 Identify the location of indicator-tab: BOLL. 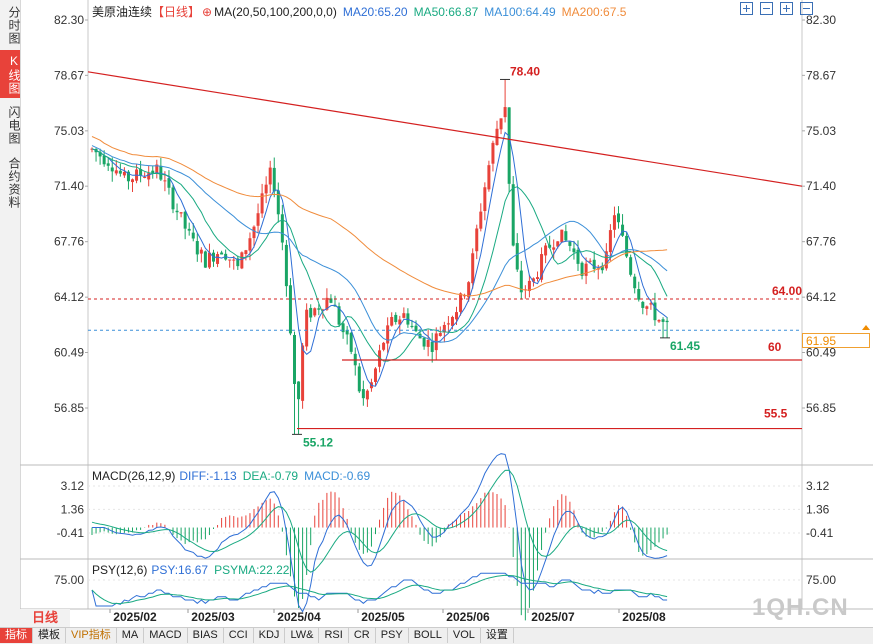
(428, 635).